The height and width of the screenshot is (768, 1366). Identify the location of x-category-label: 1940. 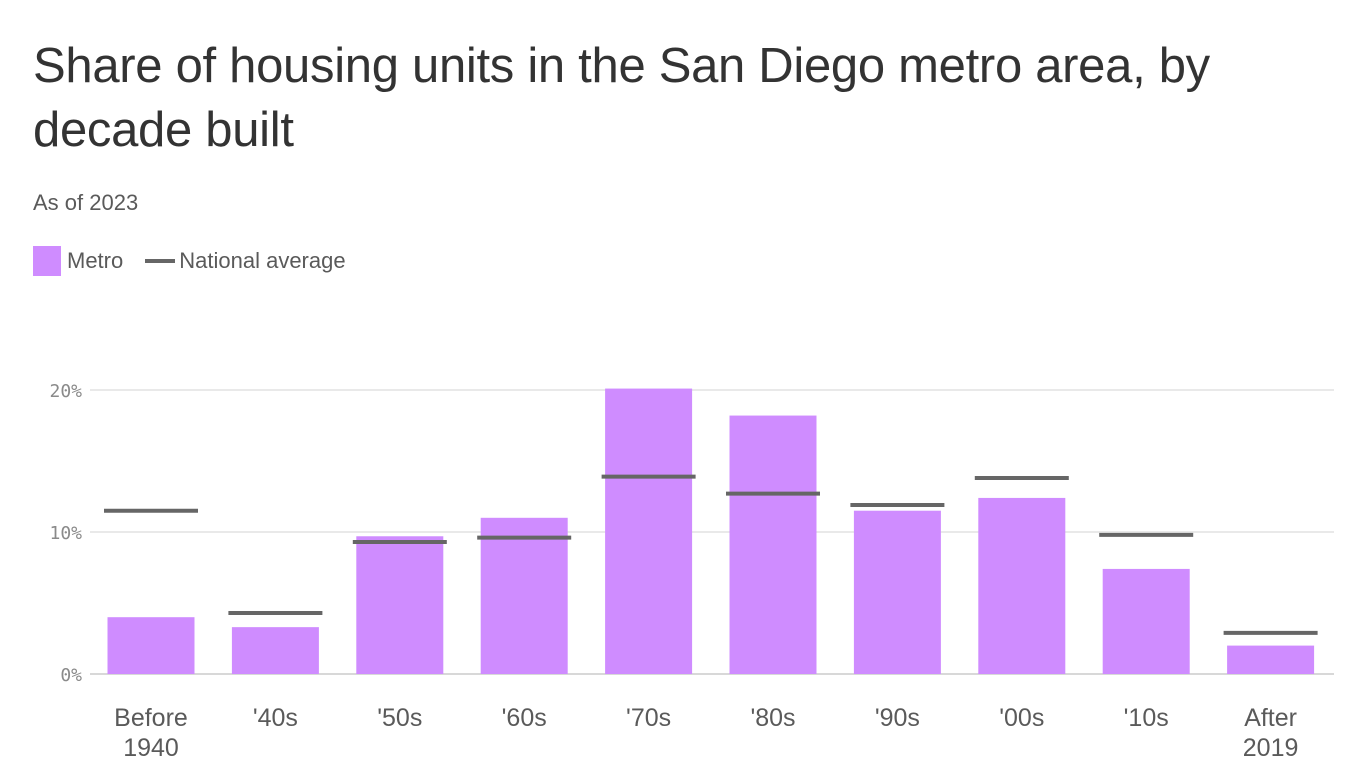
(151, 748).